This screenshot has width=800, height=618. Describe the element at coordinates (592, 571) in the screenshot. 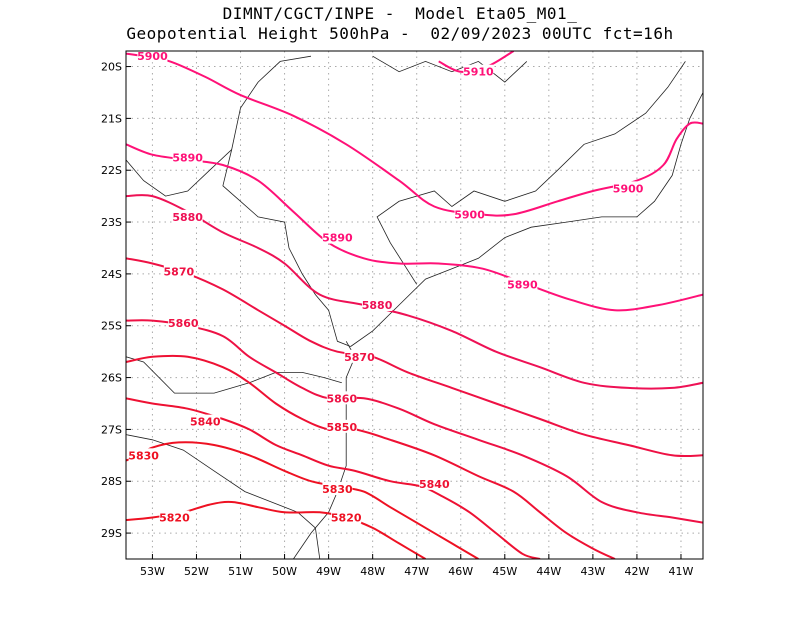

I see `x-tick-label: 43W` at that location.